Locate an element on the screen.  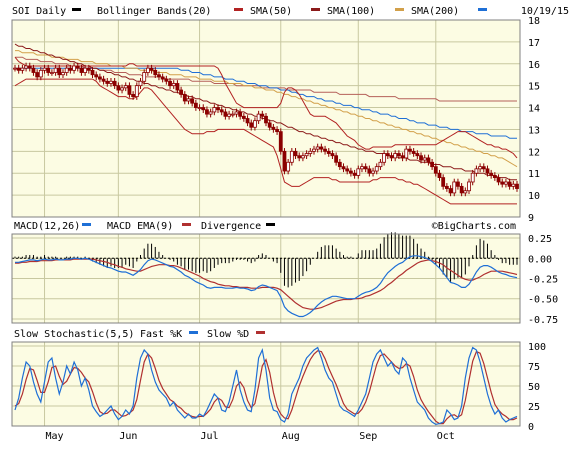
macd-legend-macd: MACD(12,26) is located at coordinates (47, 226).